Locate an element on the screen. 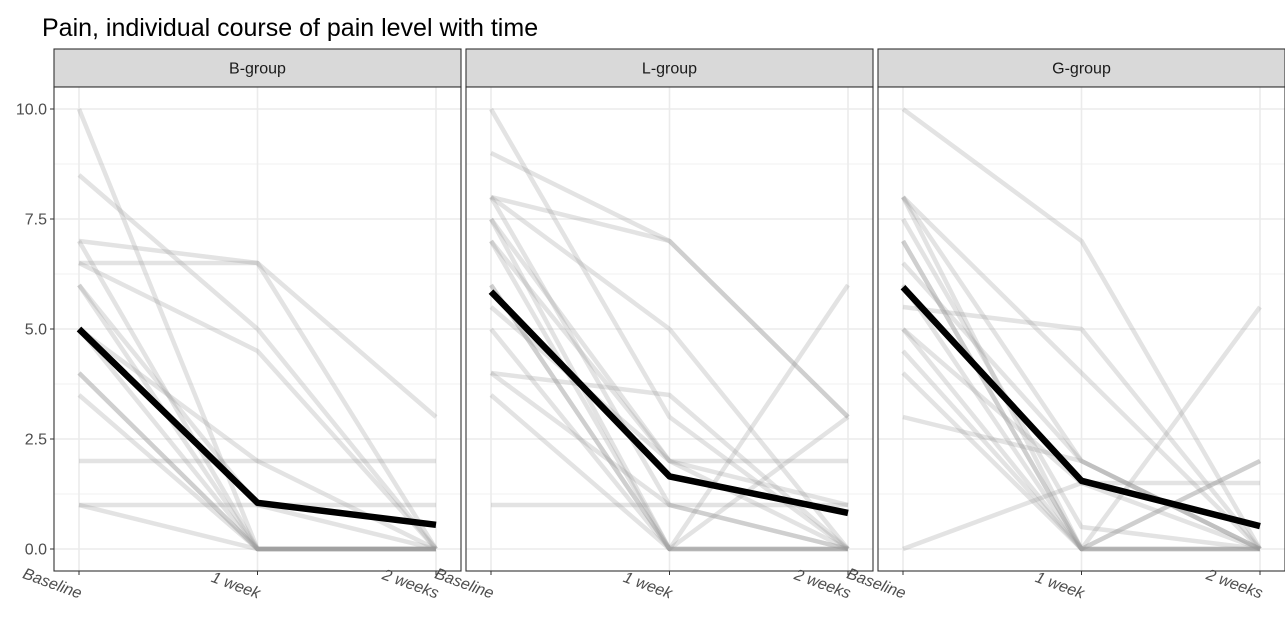 This screenshot has width=1285, height=625. facet-strip-label: G-group is located at coordinates (1081, 69).